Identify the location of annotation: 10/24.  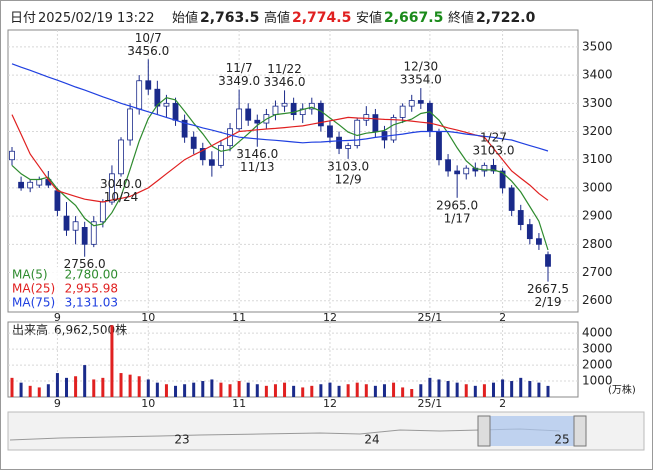
(121, 197).